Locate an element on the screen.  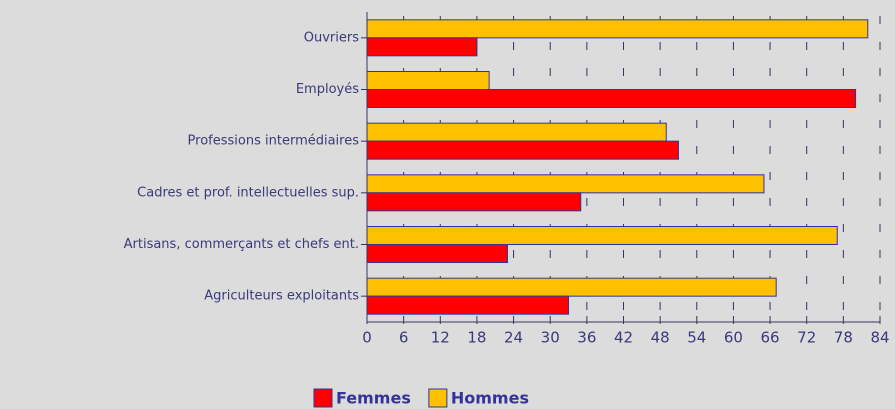
x-tick-label: 30 is located at coordinates (550, 338).